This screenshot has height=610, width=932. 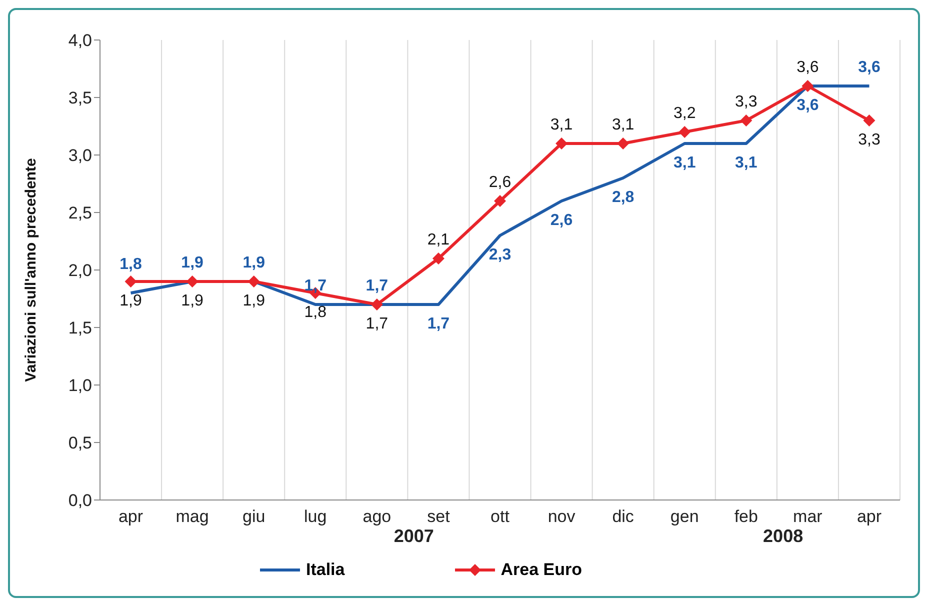 What do you see at coordinates (80, 270) in the screenshot?
I see `y-tick-label: 2,0` at bounding box center [80, 270].